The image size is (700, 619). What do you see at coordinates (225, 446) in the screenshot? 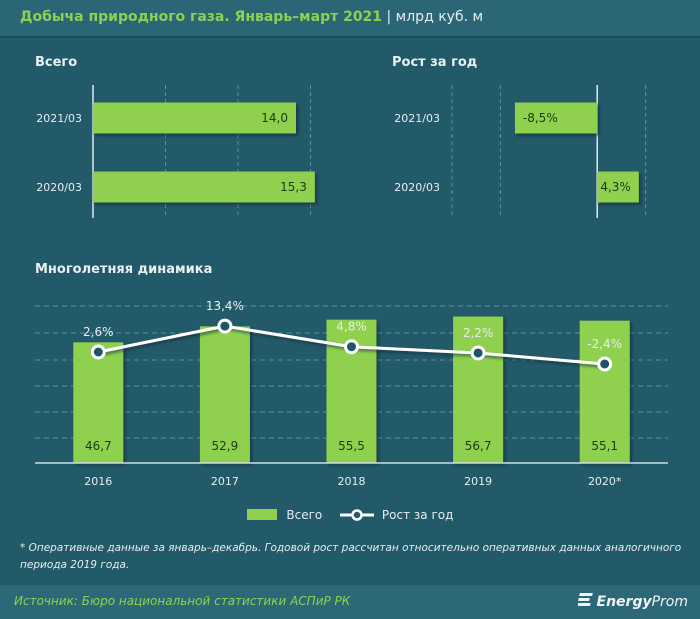
I see `bar-value-label: 52,9` at bounding box center [225, 446].